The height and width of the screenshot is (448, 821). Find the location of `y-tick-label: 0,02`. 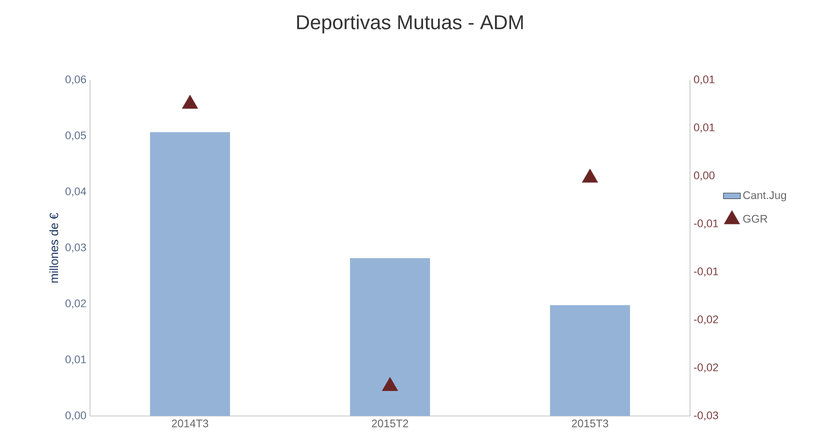

y-tick-label: 0,02 is located at coordinates (75, 304).